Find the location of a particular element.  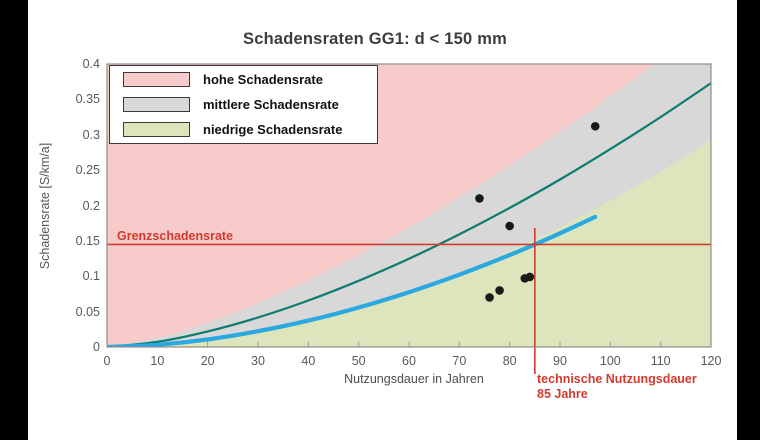

x-tick-label: 50 is located at coordinates (358, 361).